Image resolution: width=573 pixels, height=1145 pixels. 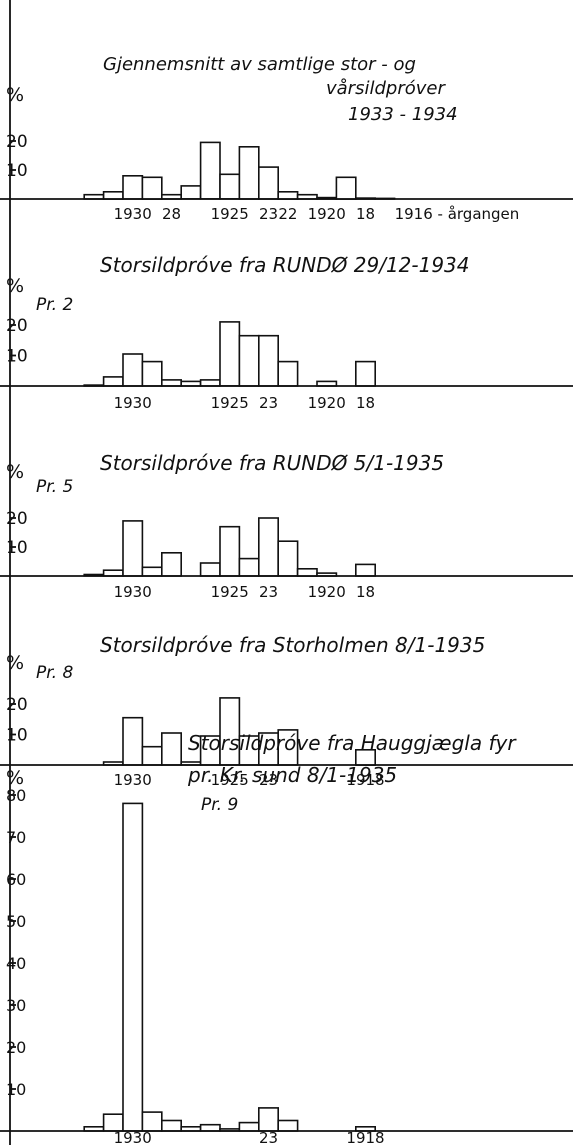 I want to click on chart-title-line: vårsildpróver, so click(x=386, y=88).